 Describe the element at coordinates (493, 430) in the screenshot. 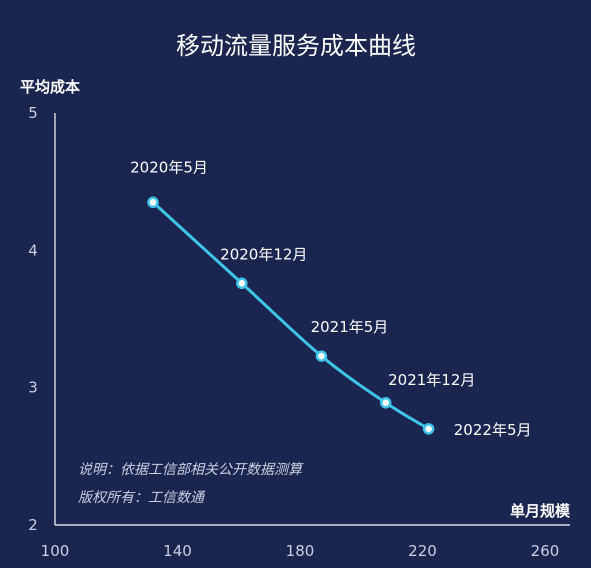

I see `data-label: 2022年5月` at that location.